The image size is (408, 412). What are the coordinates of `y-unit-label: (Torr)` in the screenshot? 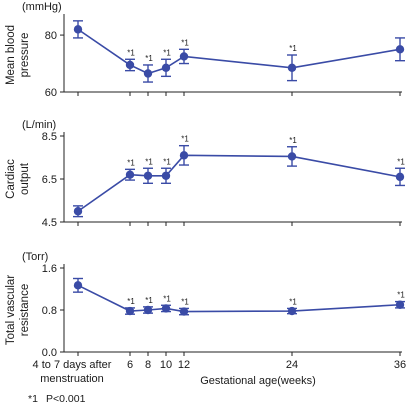 It's located at (35, 257).